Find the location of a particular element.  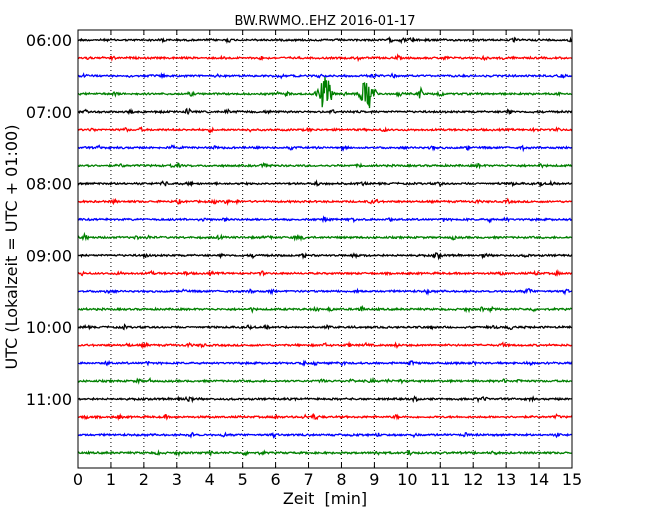

chart-title: BW.RWMO..EHZ 2016-01-17 is located at coordinates (324, 21).